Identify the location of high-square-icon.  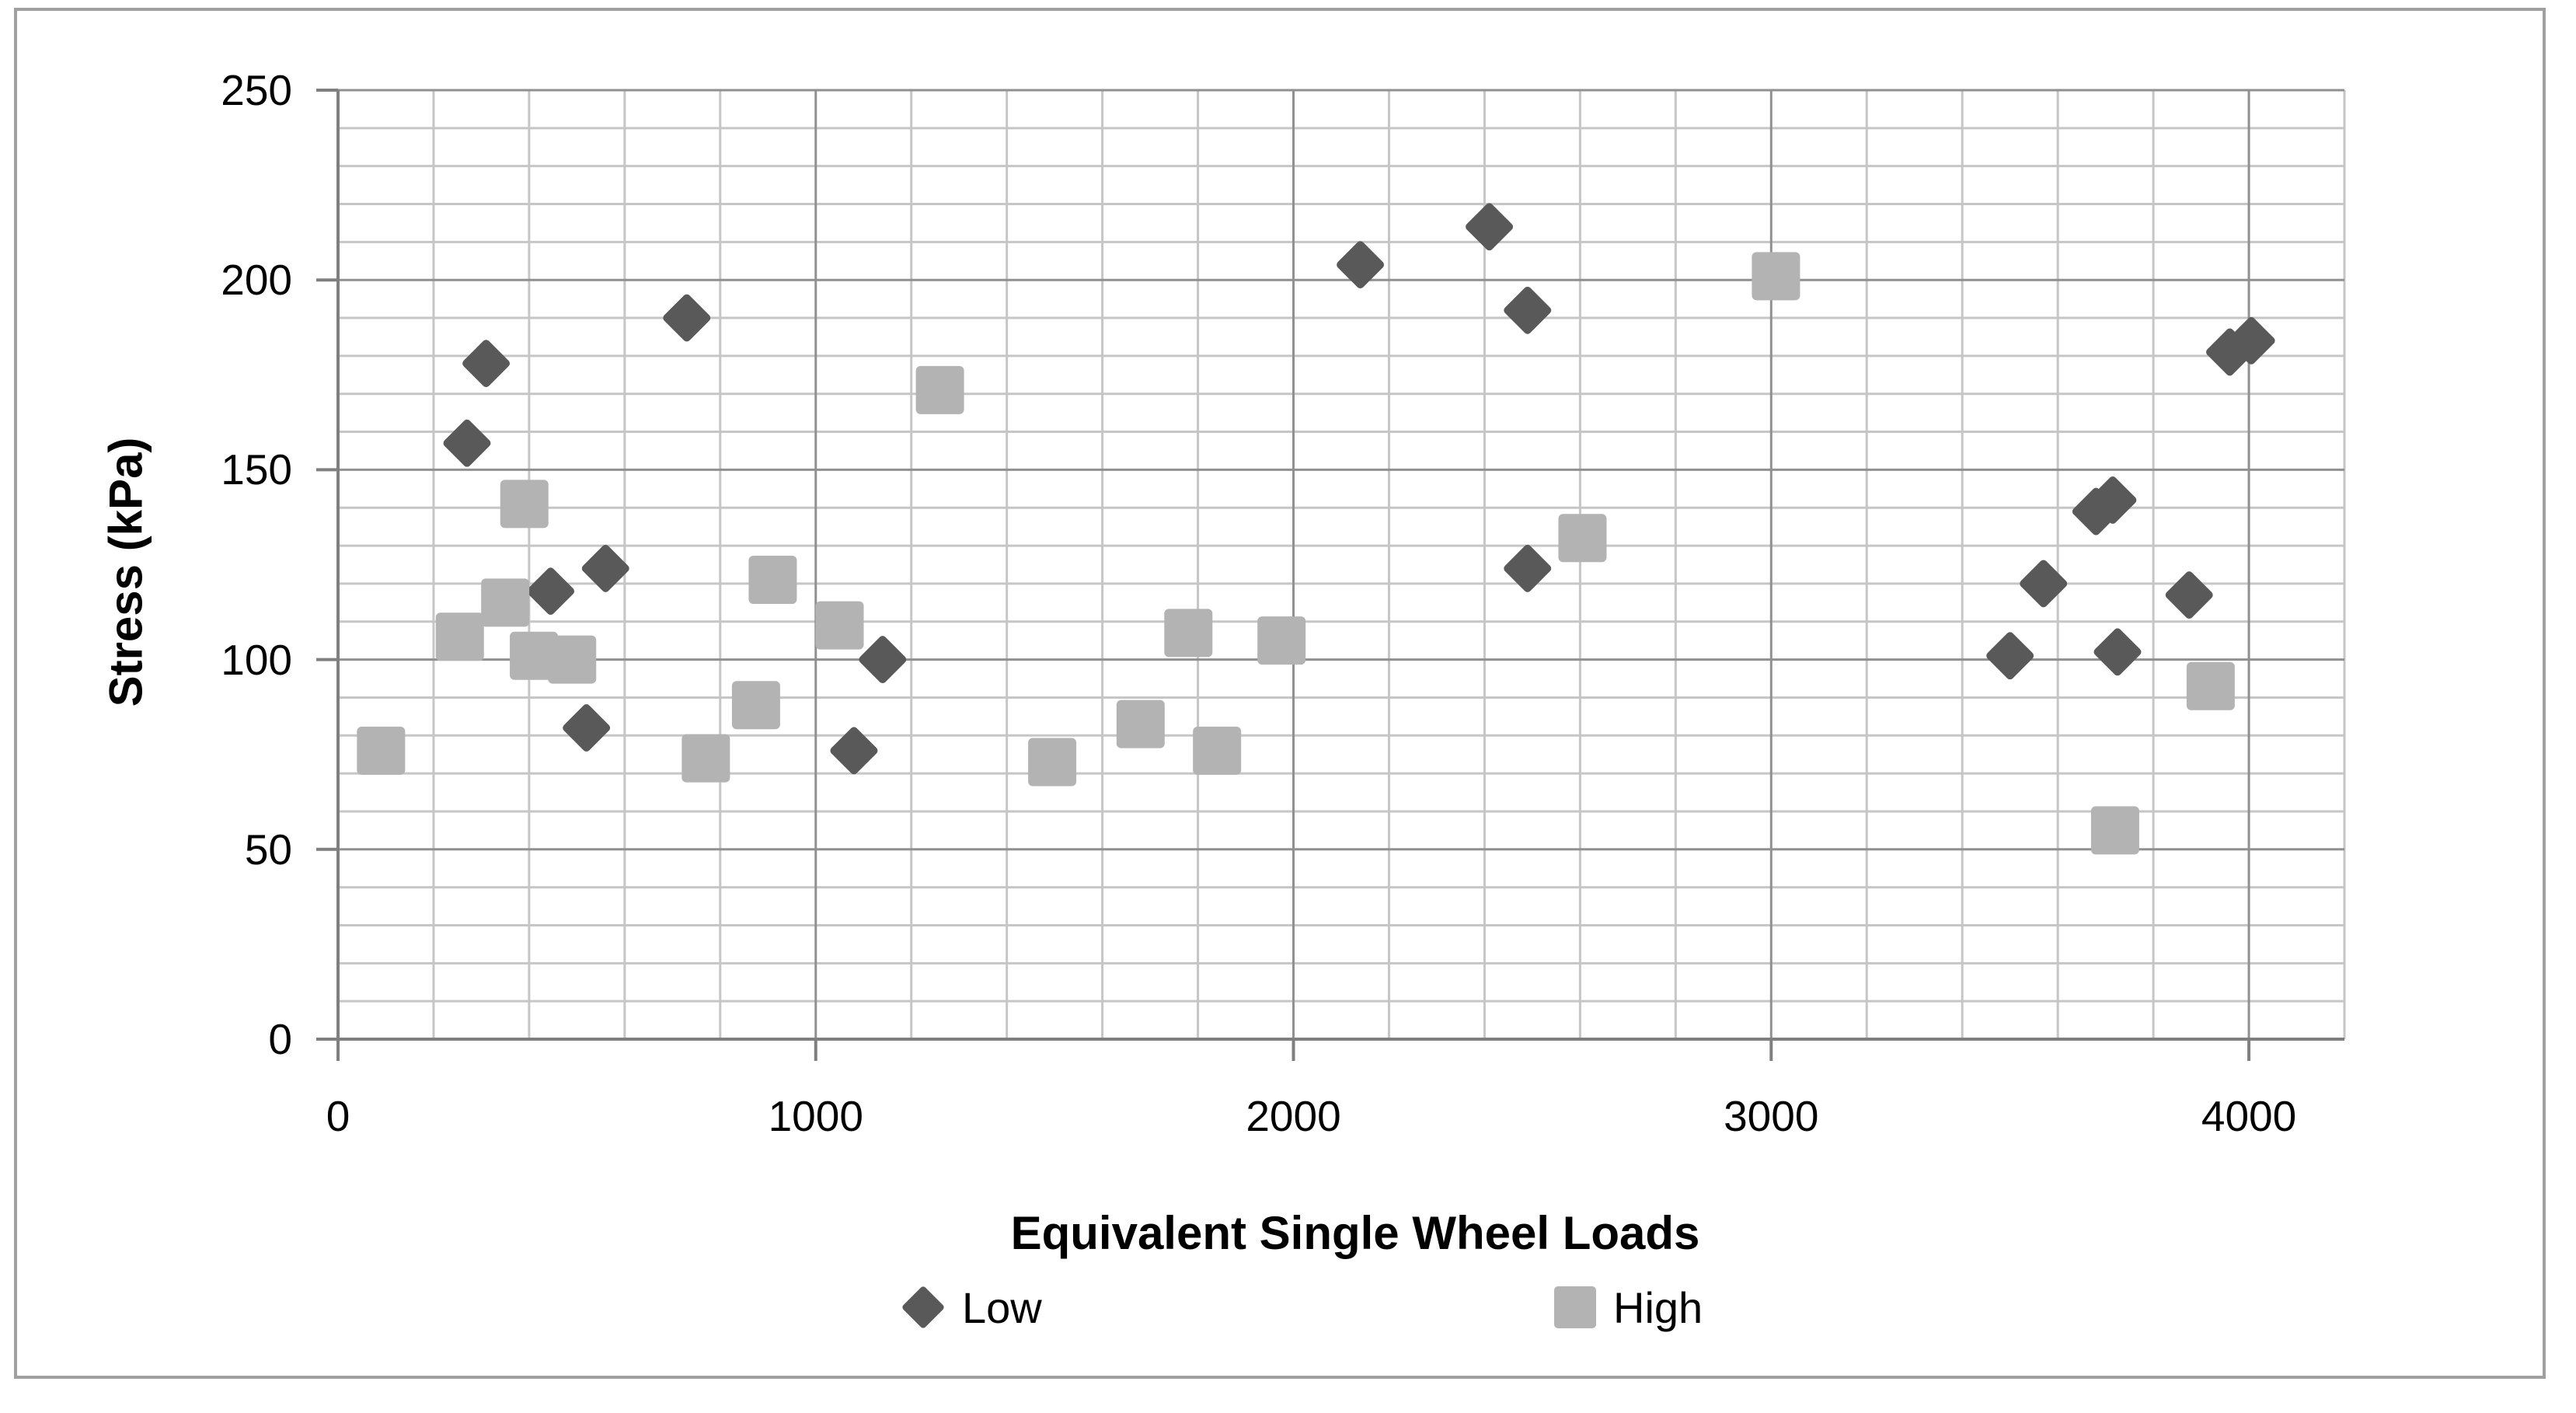
(1575, 1307).